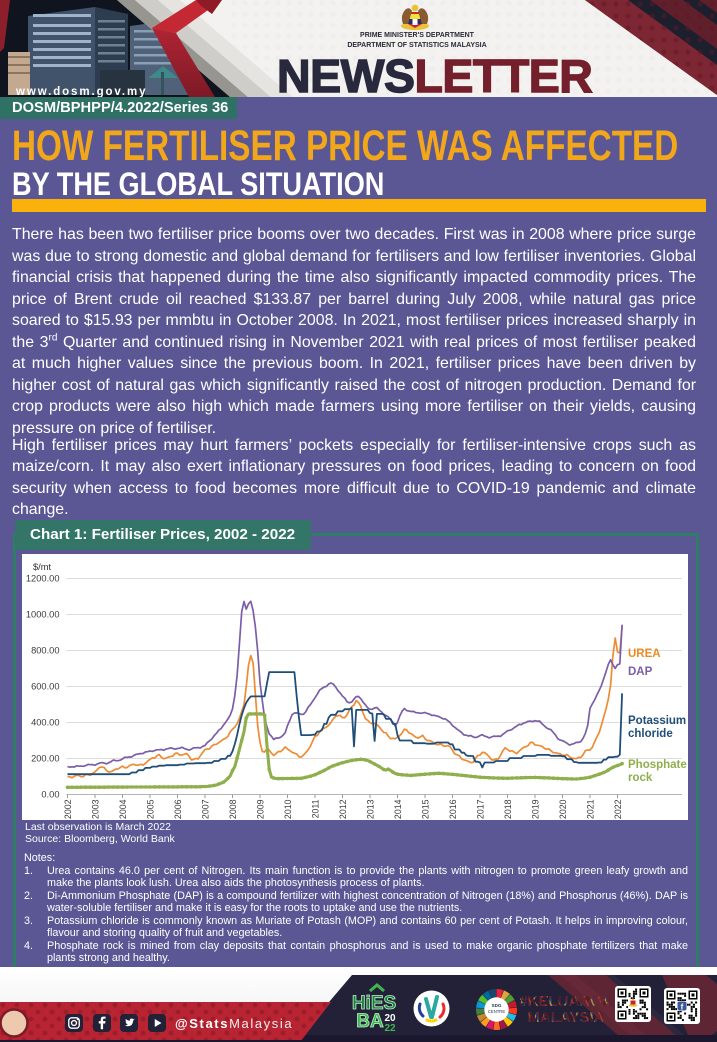  I want to click on svg-text: HiES, so click(374, 1003).